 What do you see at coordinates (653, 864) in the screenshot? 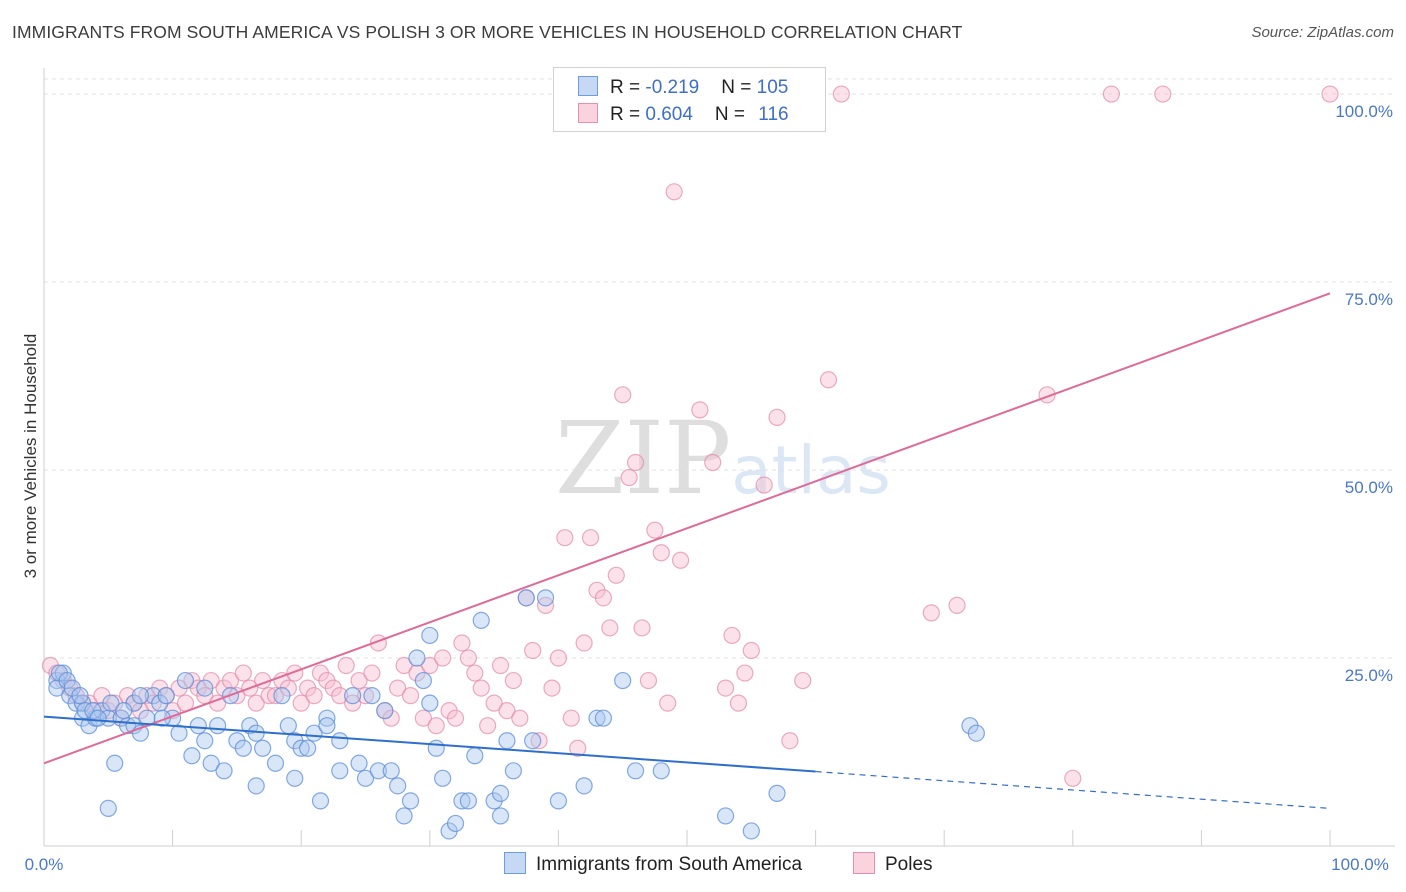
I see `bottom-legend-immigrants: Immigrants from South America` at bounding box center [653, 864].